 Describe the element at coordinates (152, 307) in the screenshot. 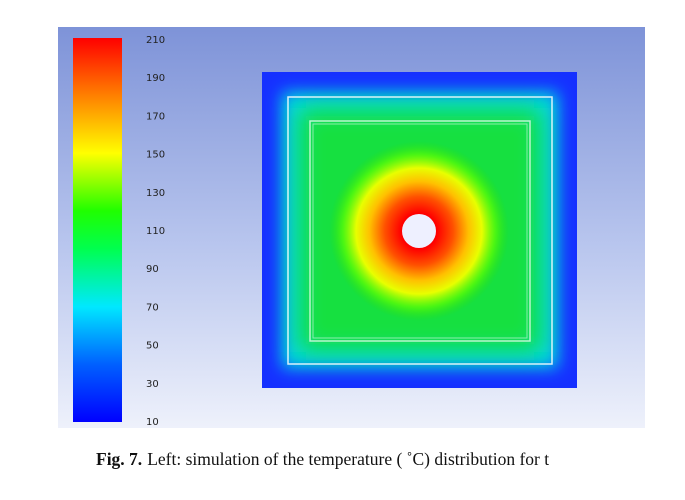

I see `colorbar-tick-label: 70` at that location.